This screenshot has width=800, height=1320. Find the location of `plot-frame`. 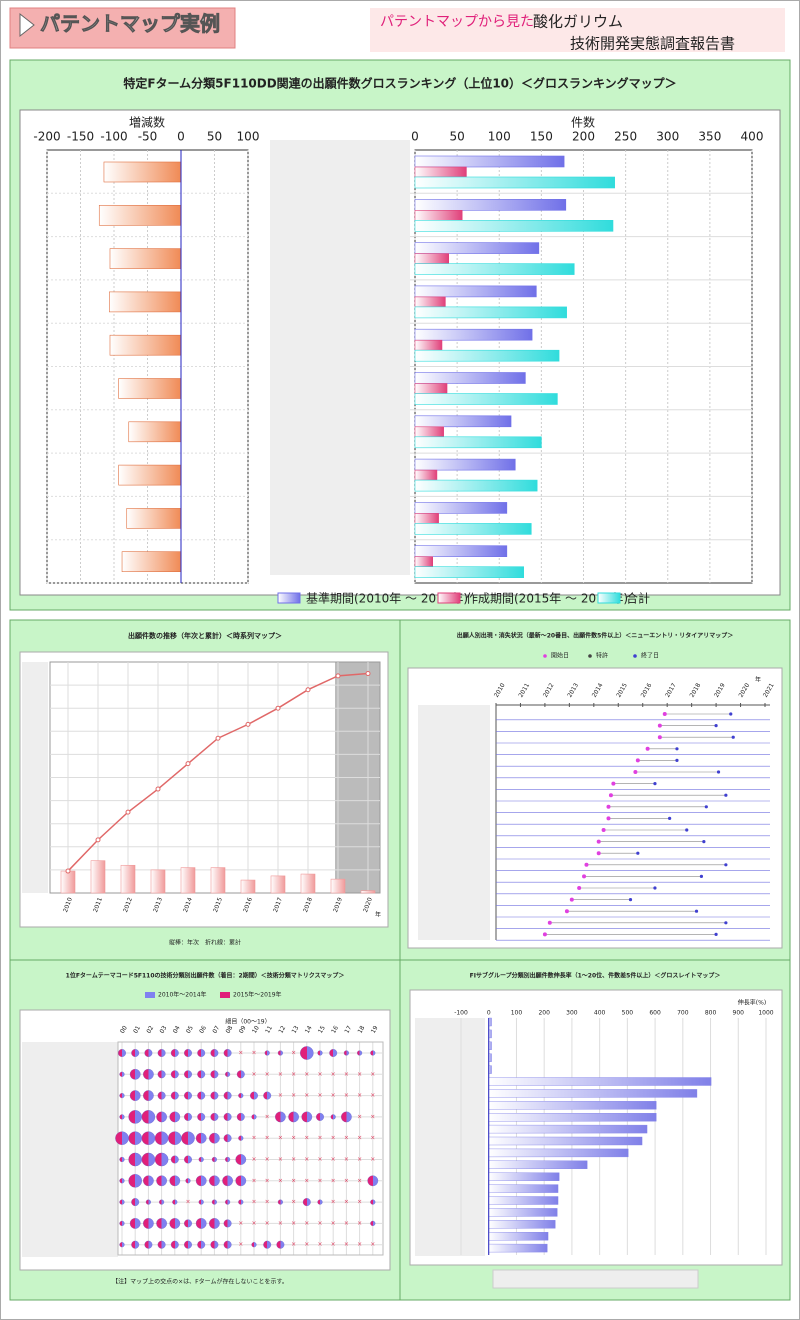

plot-frame is located at coordinates (250, 1148).